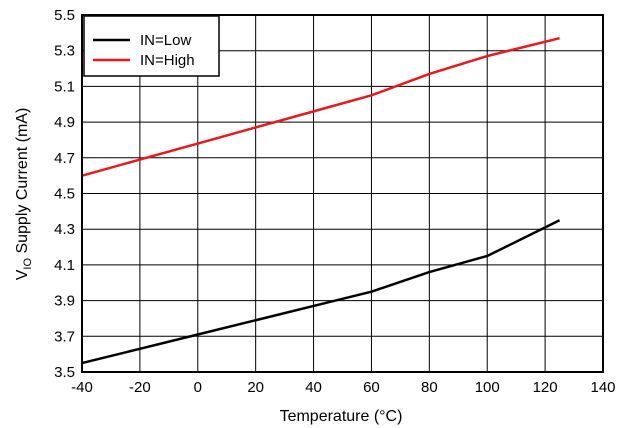 The width and height of the screenshot is (631, 428). What do you see at coordinates (313, 387) in the screenshot?
I see `x-tick-label: 40` at bounding box center [313, 387].